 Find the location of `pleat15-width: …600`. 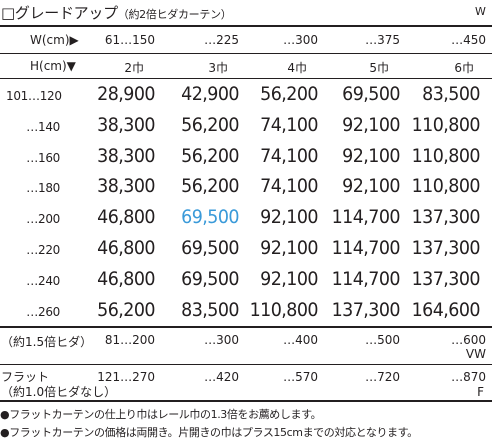

pleat15-width: …600 is located at coordinates (468, 340).